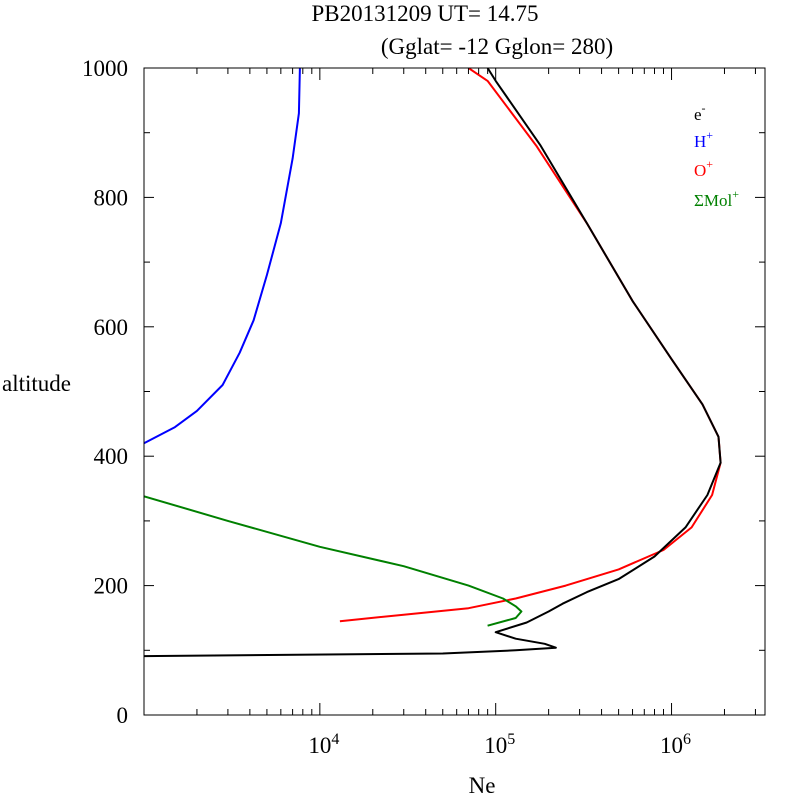 Image resolution: width=792 pixels, height=796 pixels. Describe the element at coordinates (333, 561) in the screenshot. I see `series-line-ΣMol+` at that location.